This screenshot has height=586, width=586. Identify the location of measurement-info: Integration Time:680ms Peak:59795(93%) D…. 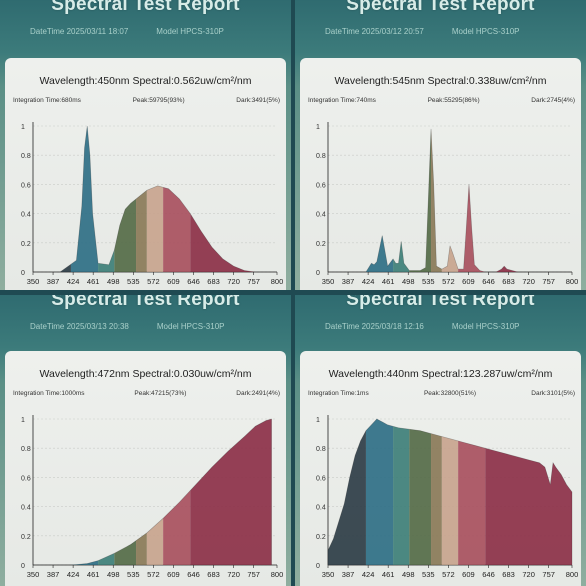
(146, 100).